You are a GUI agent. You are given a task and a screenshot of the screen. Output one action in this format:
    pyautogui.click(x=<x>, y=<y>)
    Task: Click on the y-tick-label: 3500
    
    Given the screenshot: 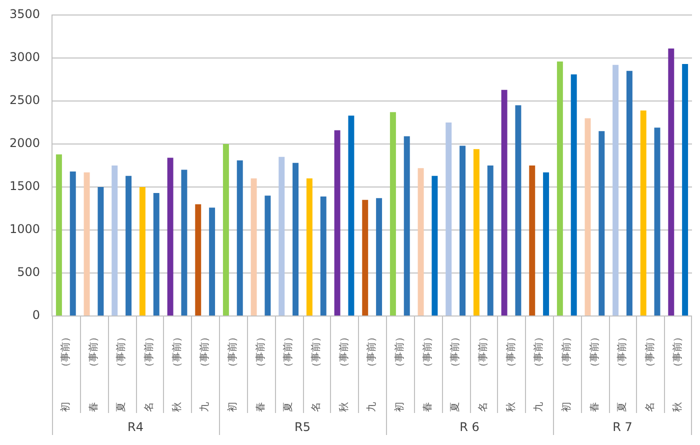 What is the action you would take?
    pyautogui.click(x=24, y=14)
    